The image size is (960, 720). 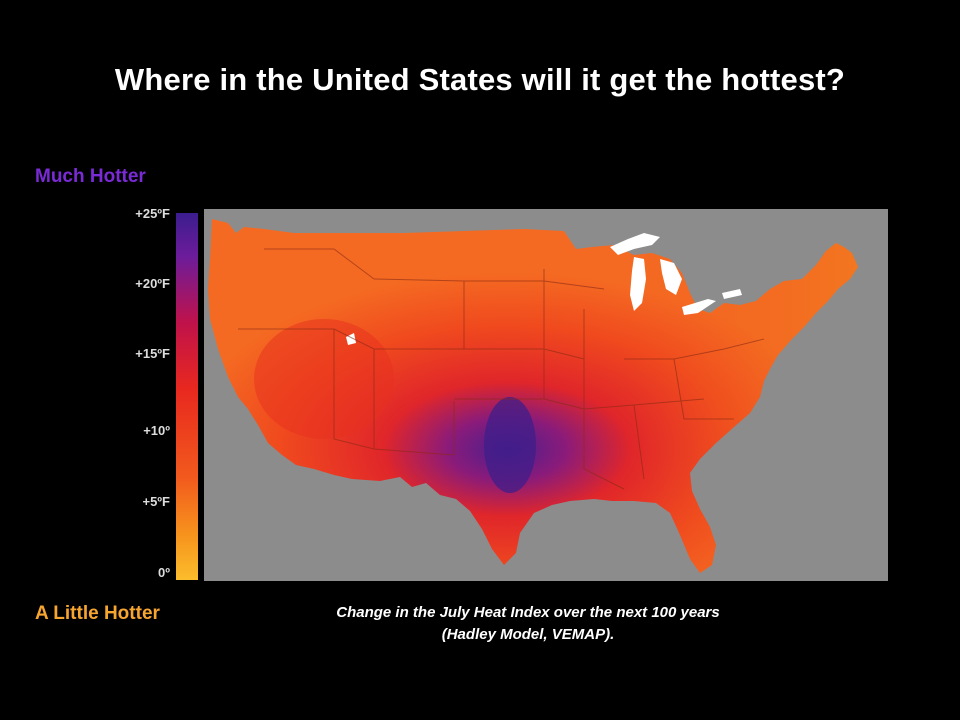 I want to click on lake-huron, so click(x=671, y=277).